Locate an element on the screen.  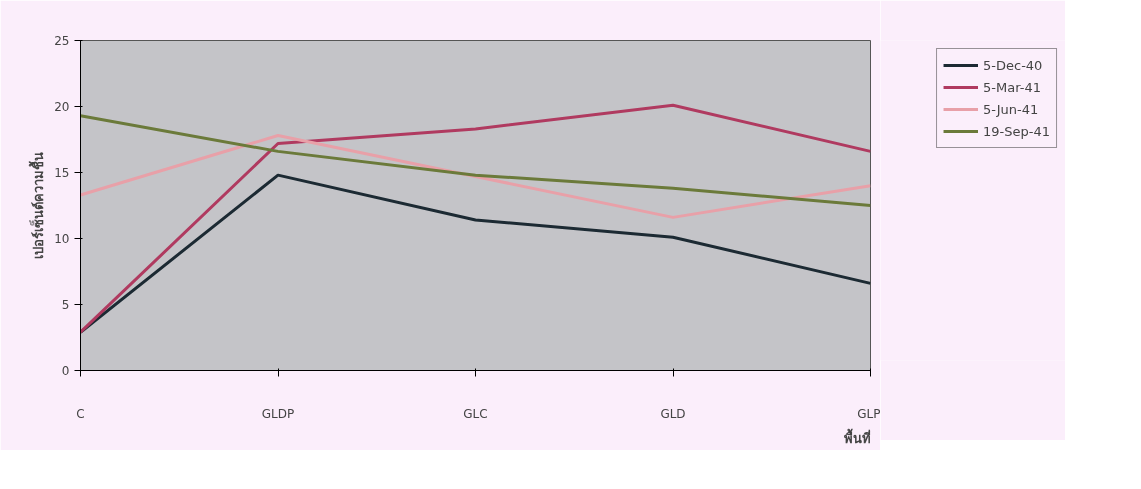
x-tick-label: GLD is located at coordinates (673, 413).